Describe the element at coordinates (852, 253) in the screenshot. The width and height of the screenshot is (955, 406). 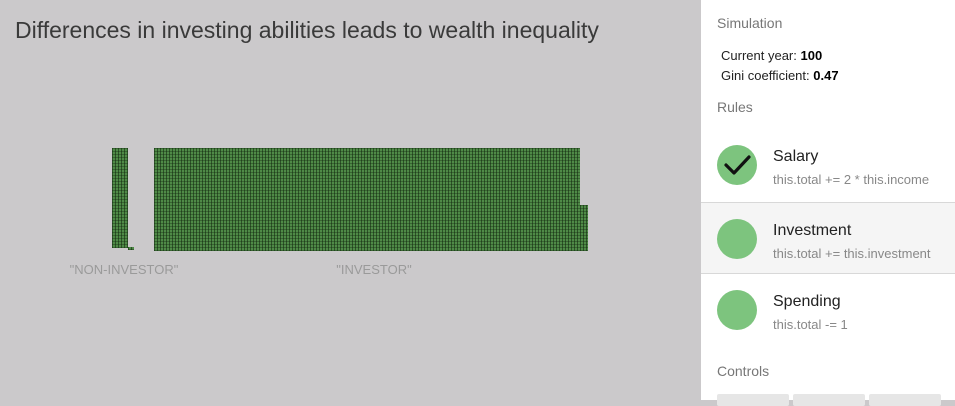
I see `rule-code: this.total += this.investment` at that location.